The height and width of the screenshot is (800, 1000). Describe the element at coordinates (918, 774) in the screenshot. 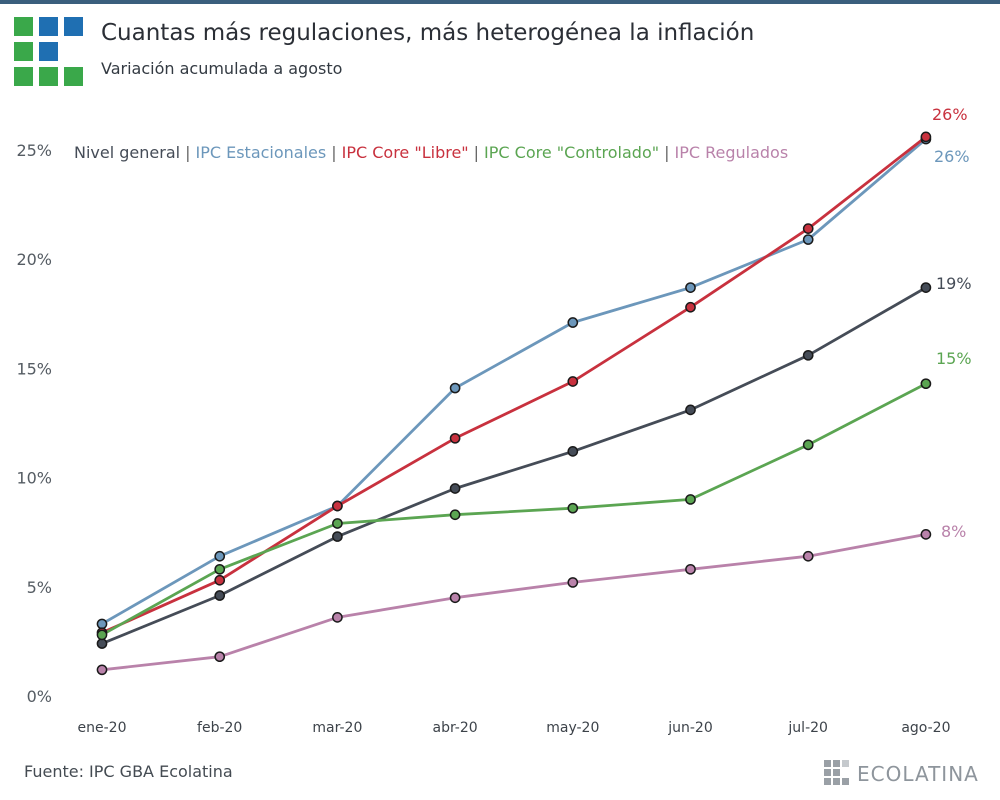

I see `brand-name: ECOLATINA` at that location.